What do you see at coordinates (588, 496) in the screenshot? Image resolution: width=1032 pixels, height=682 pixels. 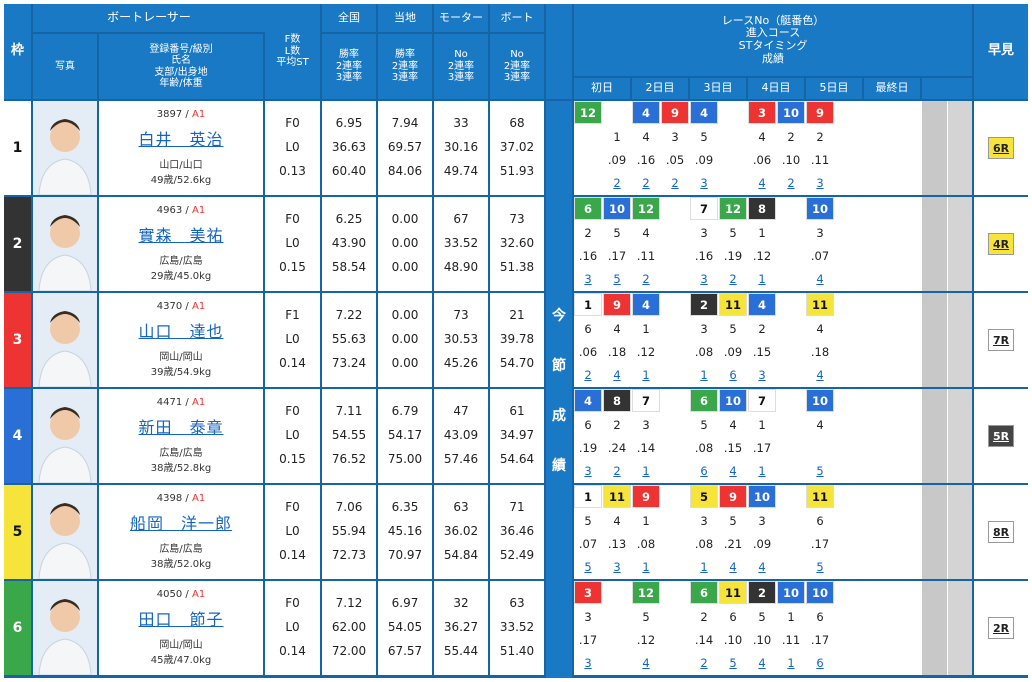 I see `race-no-cell: 1` at bounding box center [588, 496].